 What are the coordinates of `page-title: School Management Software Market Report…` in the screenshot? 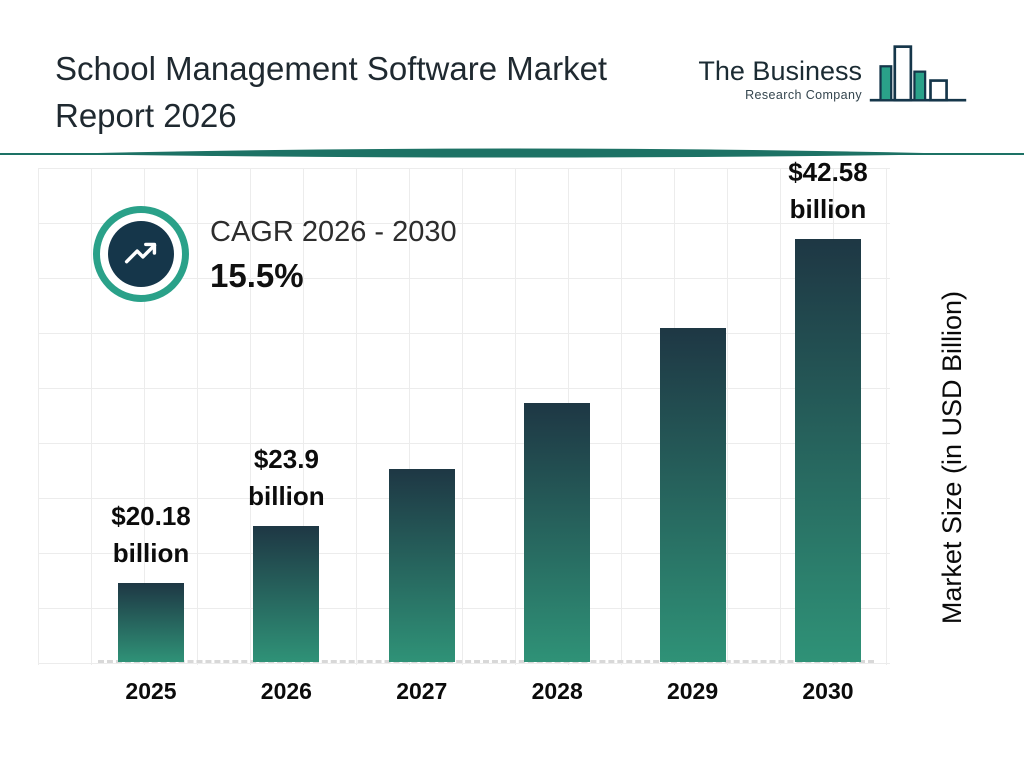 It's located at (331, 93).